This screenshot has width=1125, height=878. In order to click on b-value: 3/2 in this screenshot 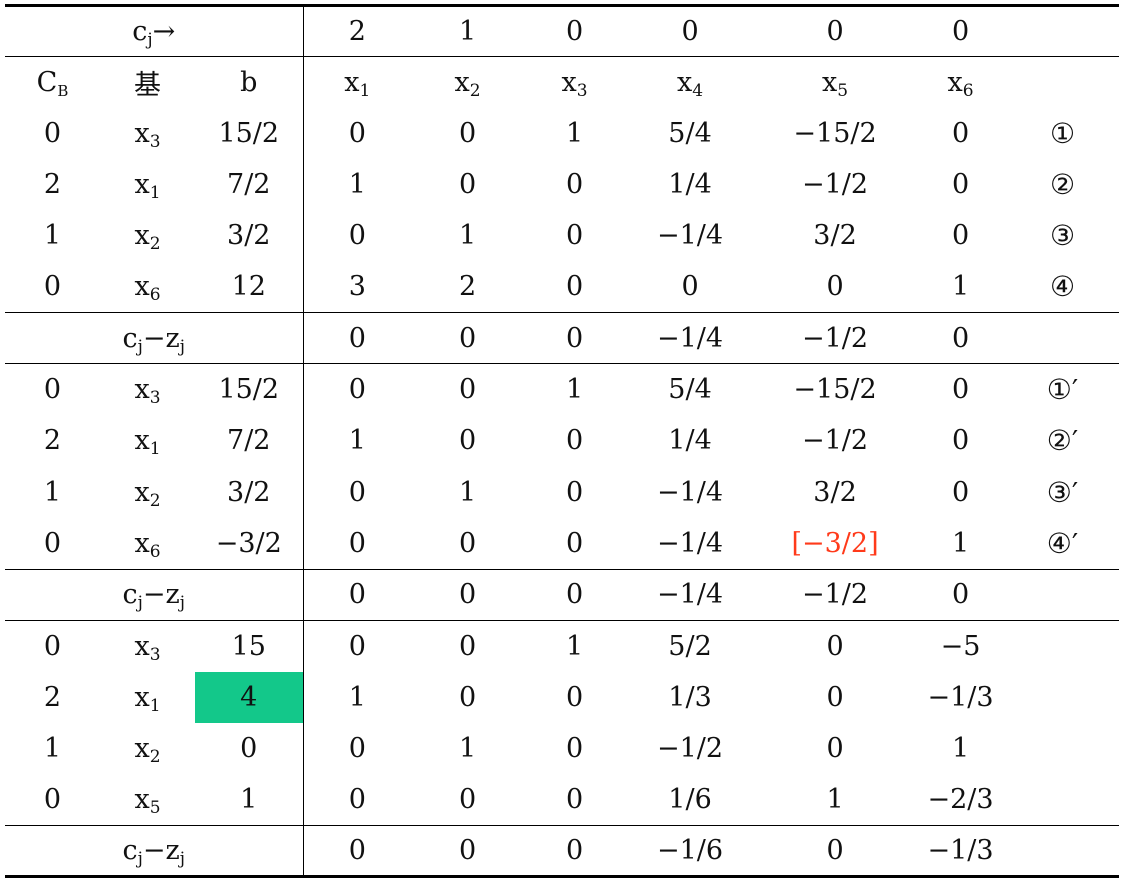, I will do `click(249, 492)`.